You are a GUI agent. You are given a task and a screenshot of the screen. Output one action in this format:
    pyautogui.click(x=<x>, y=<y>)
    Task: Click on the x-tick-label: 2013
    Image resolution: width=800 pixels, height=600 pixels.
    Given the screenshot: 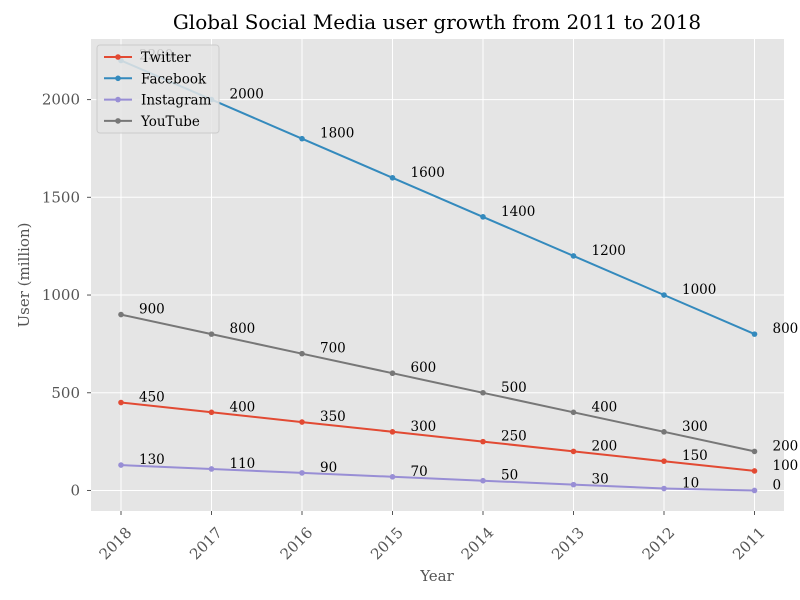 What is the action you would take?
    pyautogui.click(x=568, y=544)
    